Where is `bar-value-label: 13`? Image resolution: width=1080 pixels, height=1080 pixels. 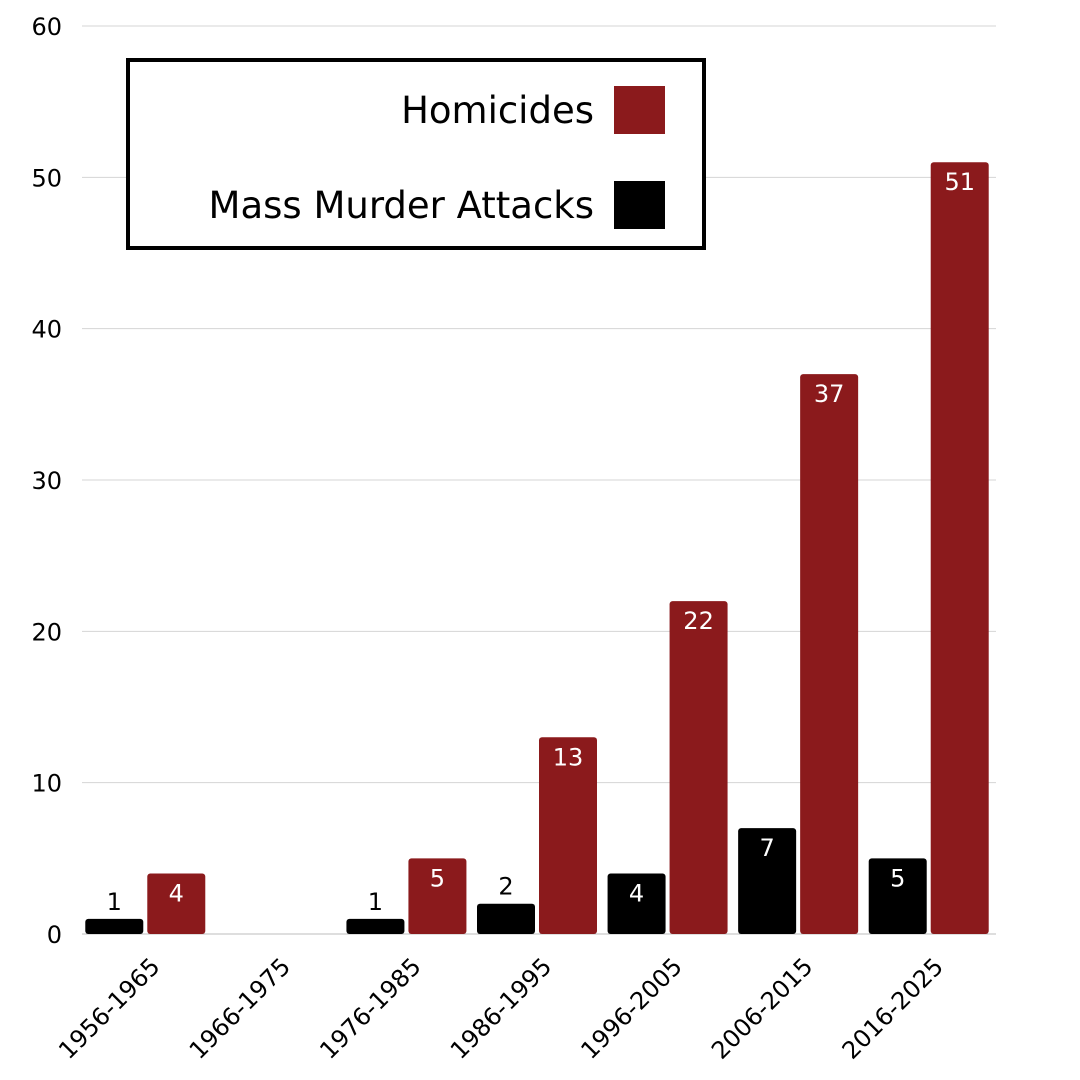 bar-value-label: 13 is located at coordinates (568, 757).